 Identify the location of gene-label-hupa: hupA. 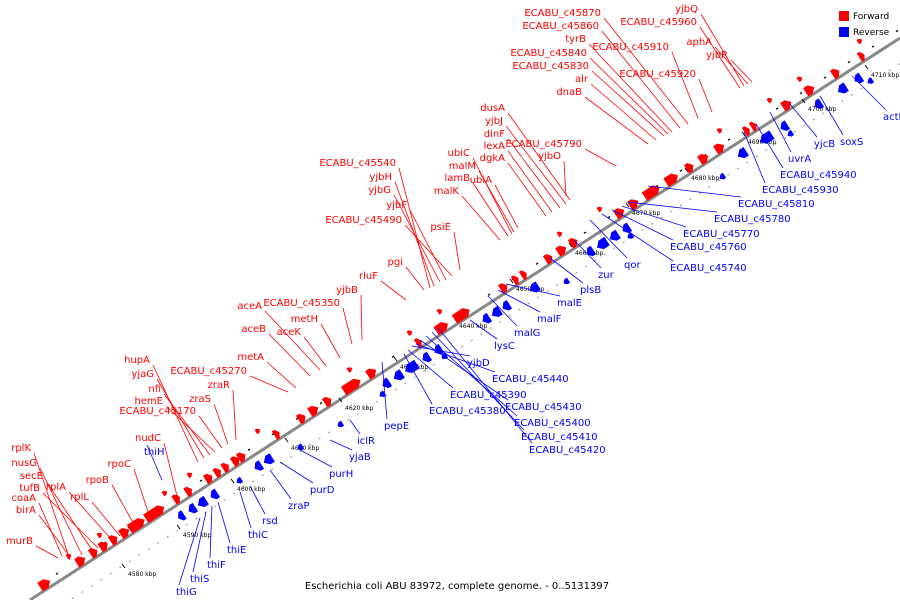
(137, 360).